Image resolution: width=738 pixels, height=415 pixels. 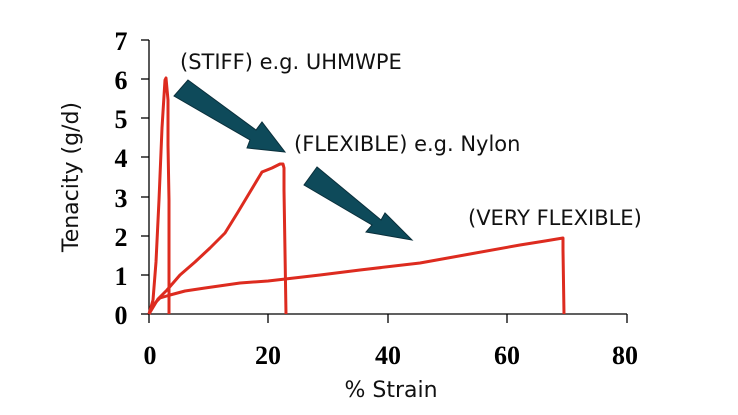 I want to click on y-tick-marks, so click(x=145, y=177).